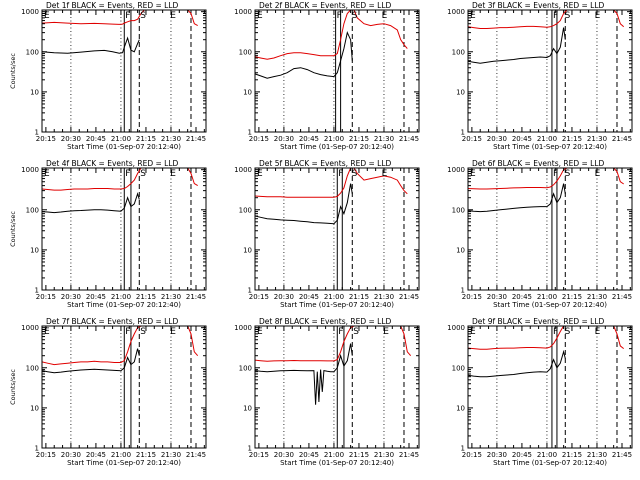  What do you see at coordinates (538, 321) in the screenshot?
I see `panel-title: Det 9f BLACK = Events, RED = LLD` at bounding box center [538, 321].